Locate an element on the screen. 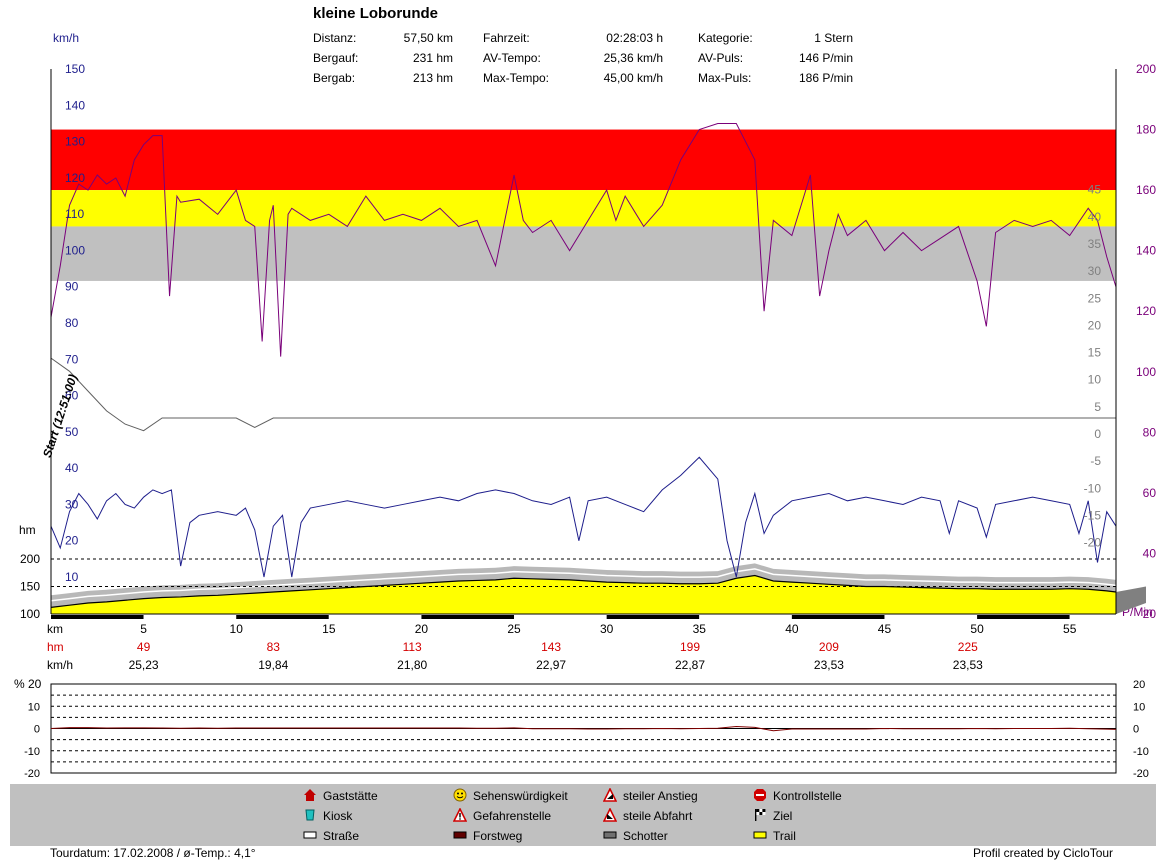 The height and width of the screenshot is (860, 1166). km-tick-label: 30 is located at coordinates (607, 629).